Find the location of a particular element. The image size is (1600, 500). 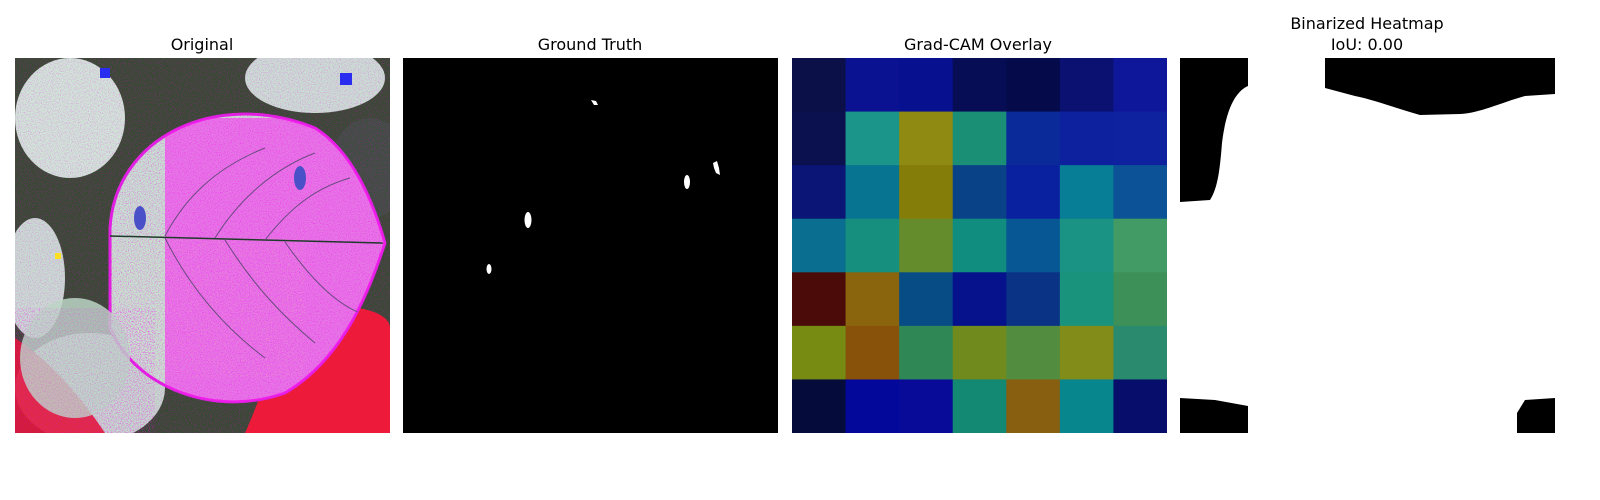

panel-title-gradcam: Grad-CAM Overlay is located at coordinates (978, 44).